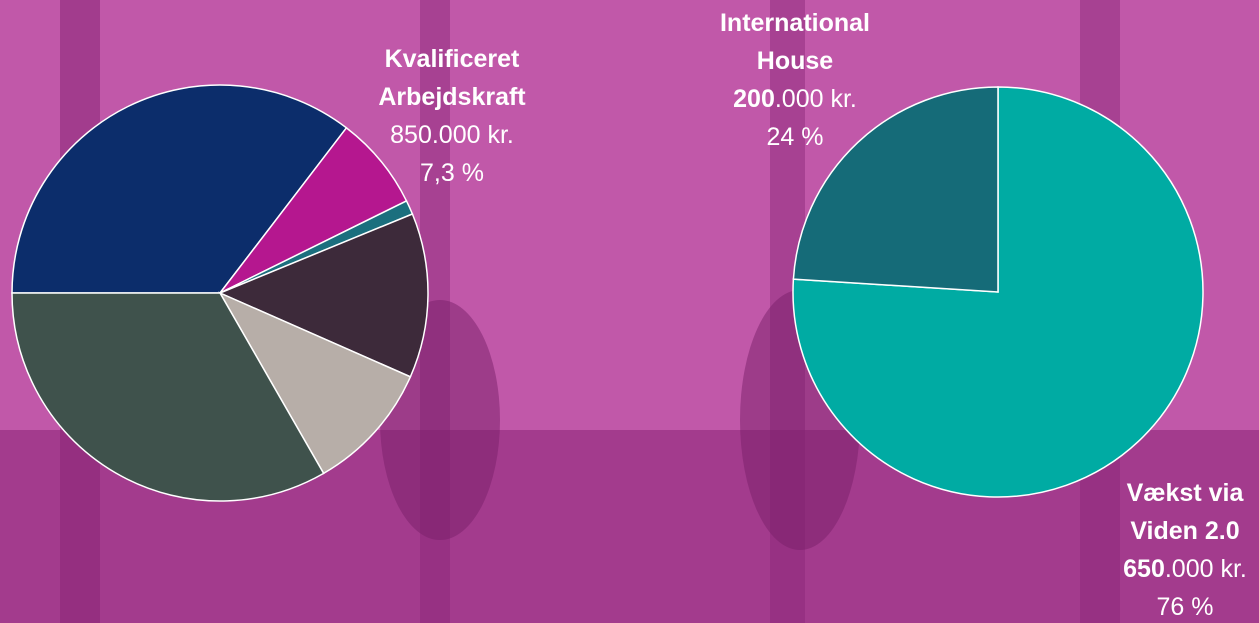 The height and width of the screenshot is (623, 1259). Describe the element at coordinates (794, 42) in the screenshot. I see `slice-name: International House` at that location.